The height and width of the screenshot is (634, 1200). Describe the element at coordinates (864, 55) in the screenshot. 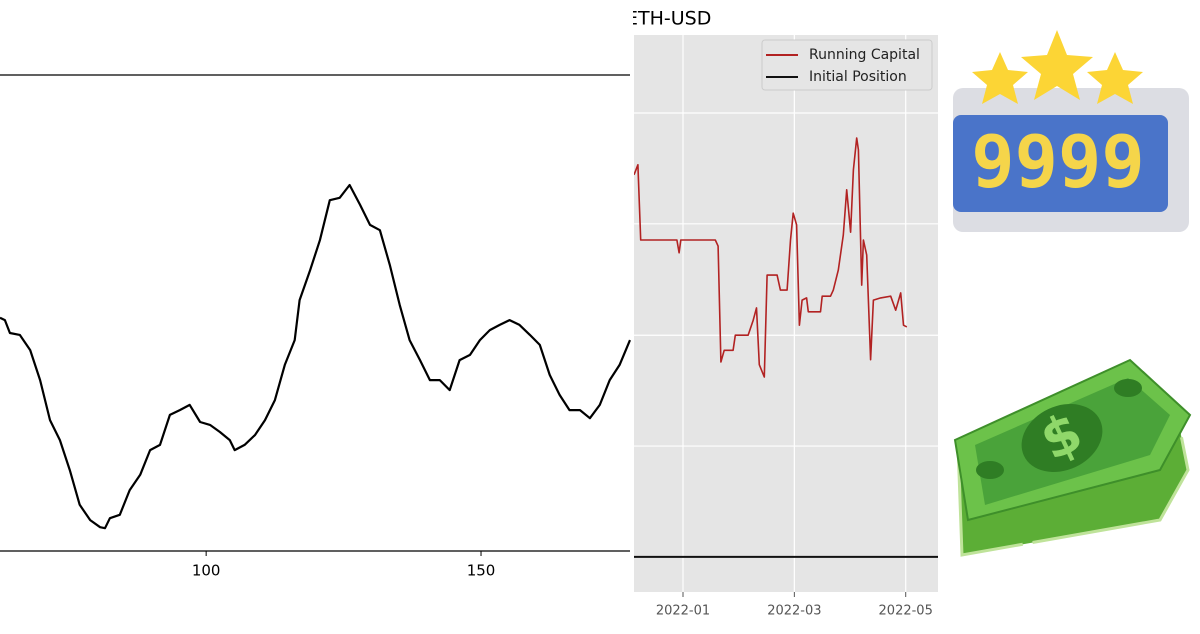

I see `legend-label: Running Capital` at that location.